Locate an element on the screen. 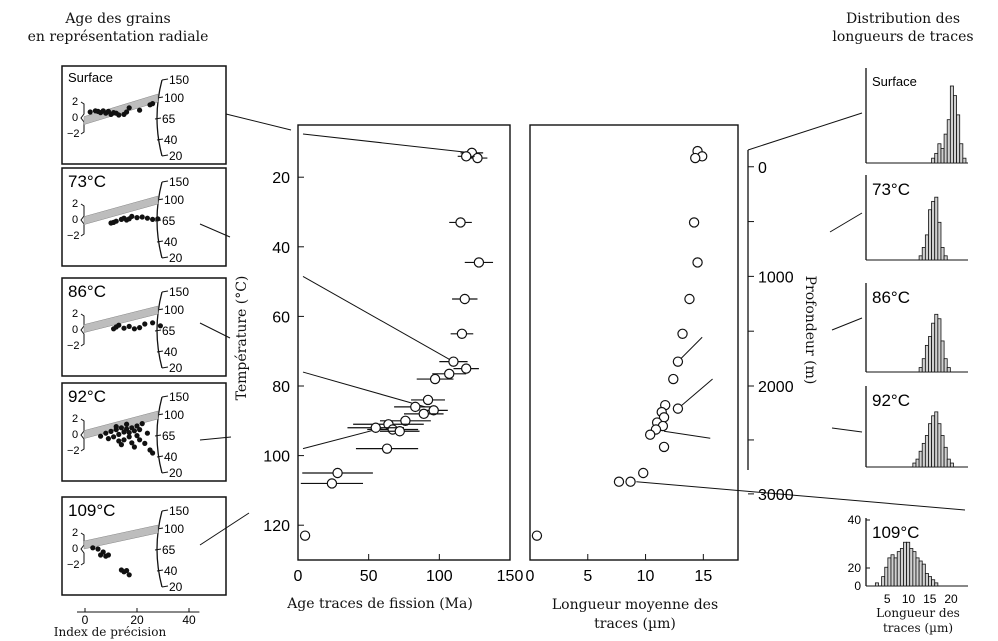 This screenshot has width=998, height=641. radial-header: Age des grains en représentation radiale is located at coordinates (118, 28).